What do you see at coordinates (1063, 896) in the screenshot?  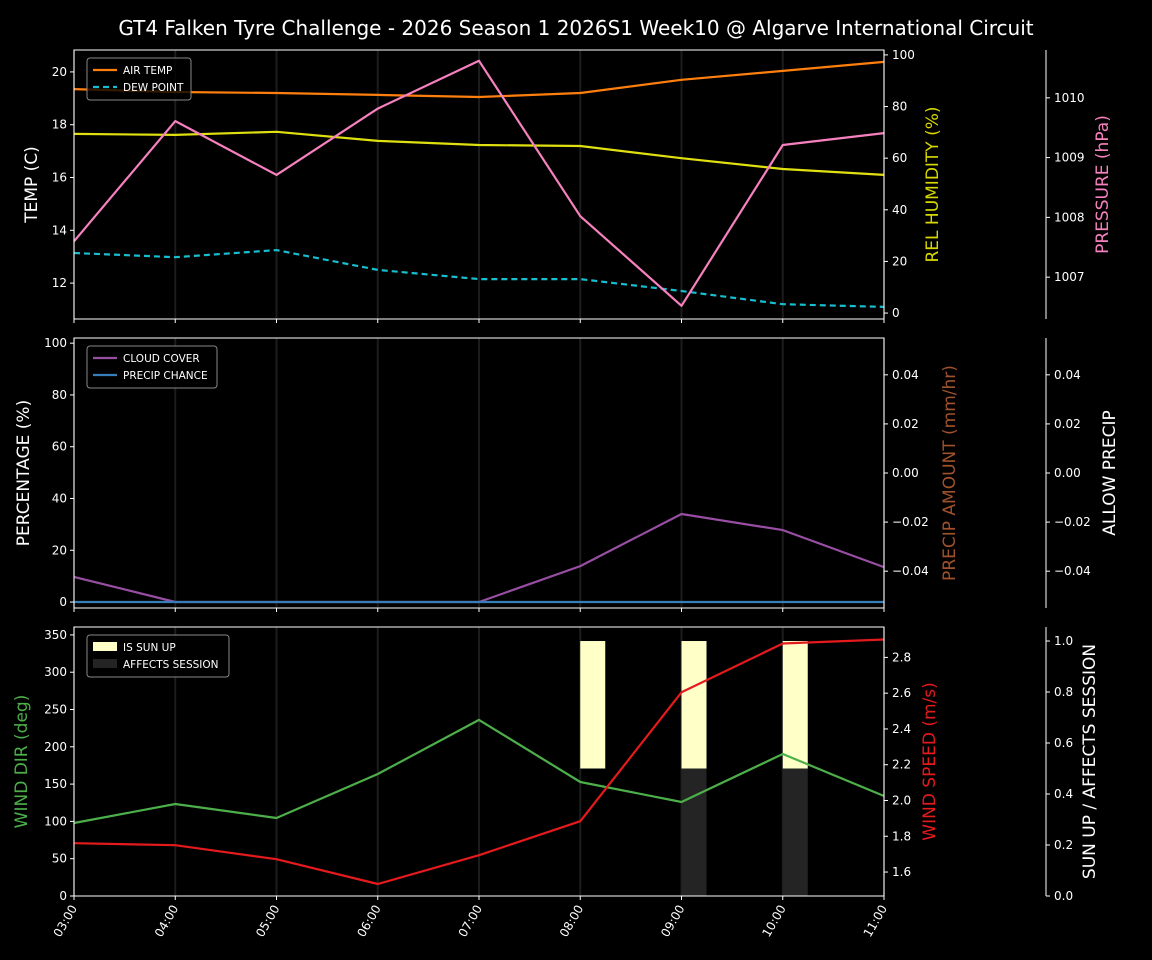 I see `y-tick-label: 0.0` at bounding box center [1063, 896].